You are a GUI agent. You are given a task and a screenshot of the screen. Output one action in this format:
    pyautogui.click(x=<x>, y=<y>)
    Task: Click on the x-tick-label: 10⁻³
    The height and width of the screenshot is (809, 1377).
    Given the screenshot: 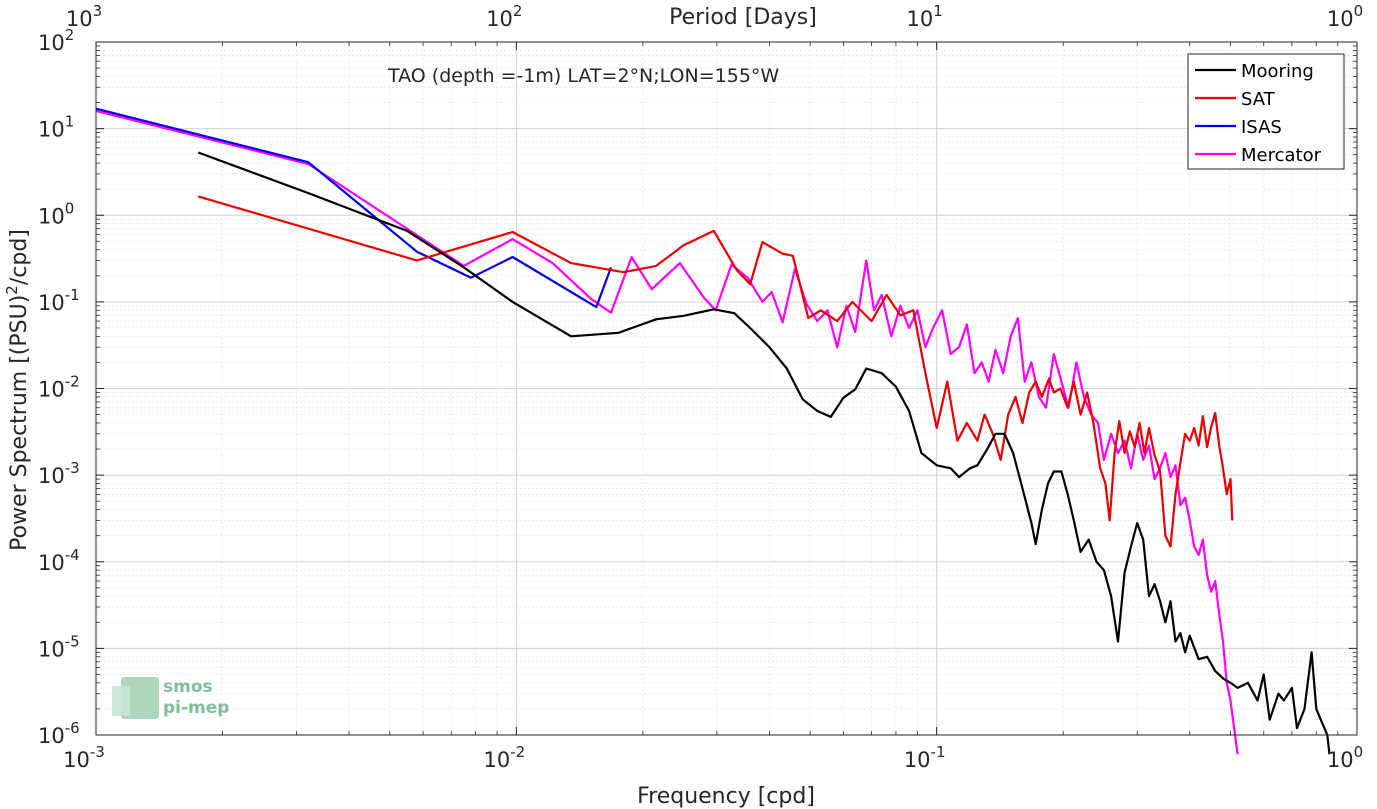 What is the action you would take?
    pyautogui.click(x=84, y=757)
    